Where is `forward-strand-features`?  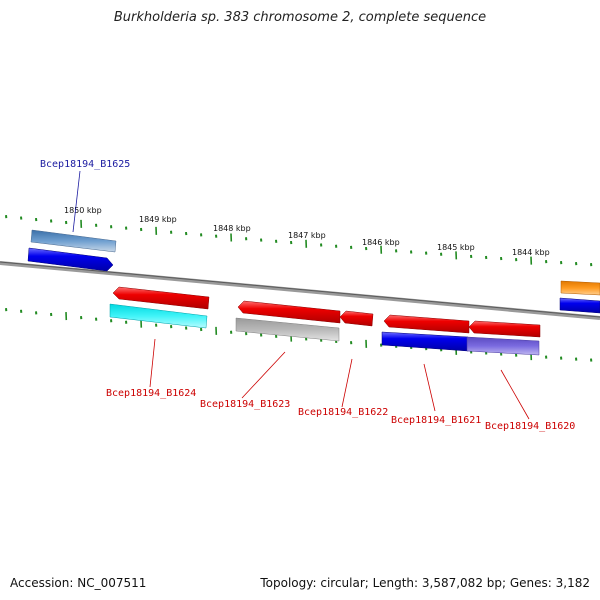
forward-strand-features is located at coordinates (313, 271).